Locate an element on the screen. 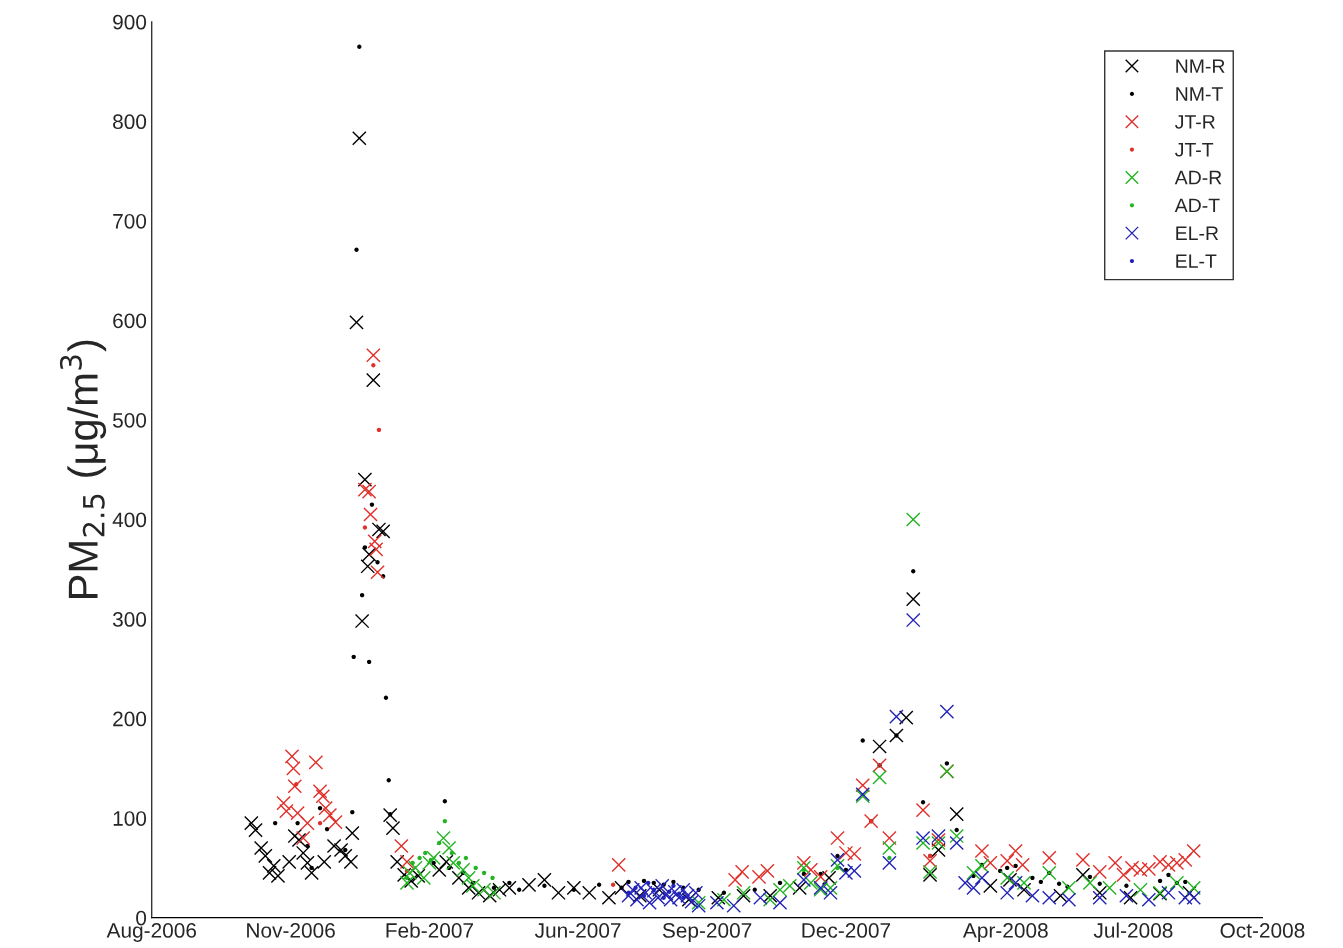 Image resolution: width=1343 pixels, height=948 pixels. x-tick-label: Apr-2008 is located at coordinates (1005, 932).